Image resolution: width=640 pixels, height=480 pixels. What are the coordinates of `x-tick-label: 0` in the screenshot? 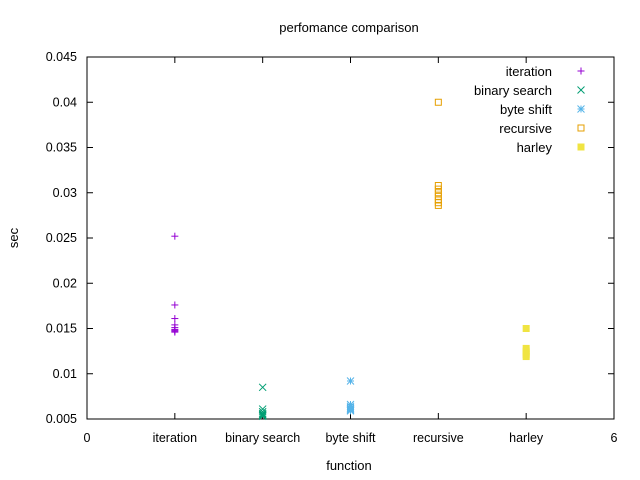 It's located at (87, 438).